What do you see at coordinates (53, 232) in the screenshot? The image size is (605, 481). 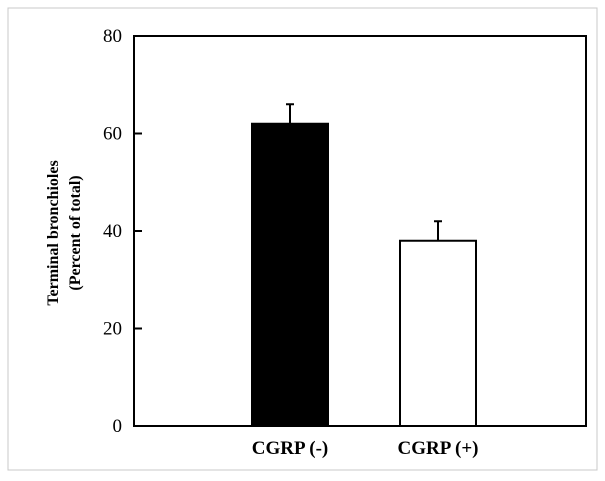 I see `y-axis-title-line-1: Terminal bronchioles` at bounding box center [53, 232].